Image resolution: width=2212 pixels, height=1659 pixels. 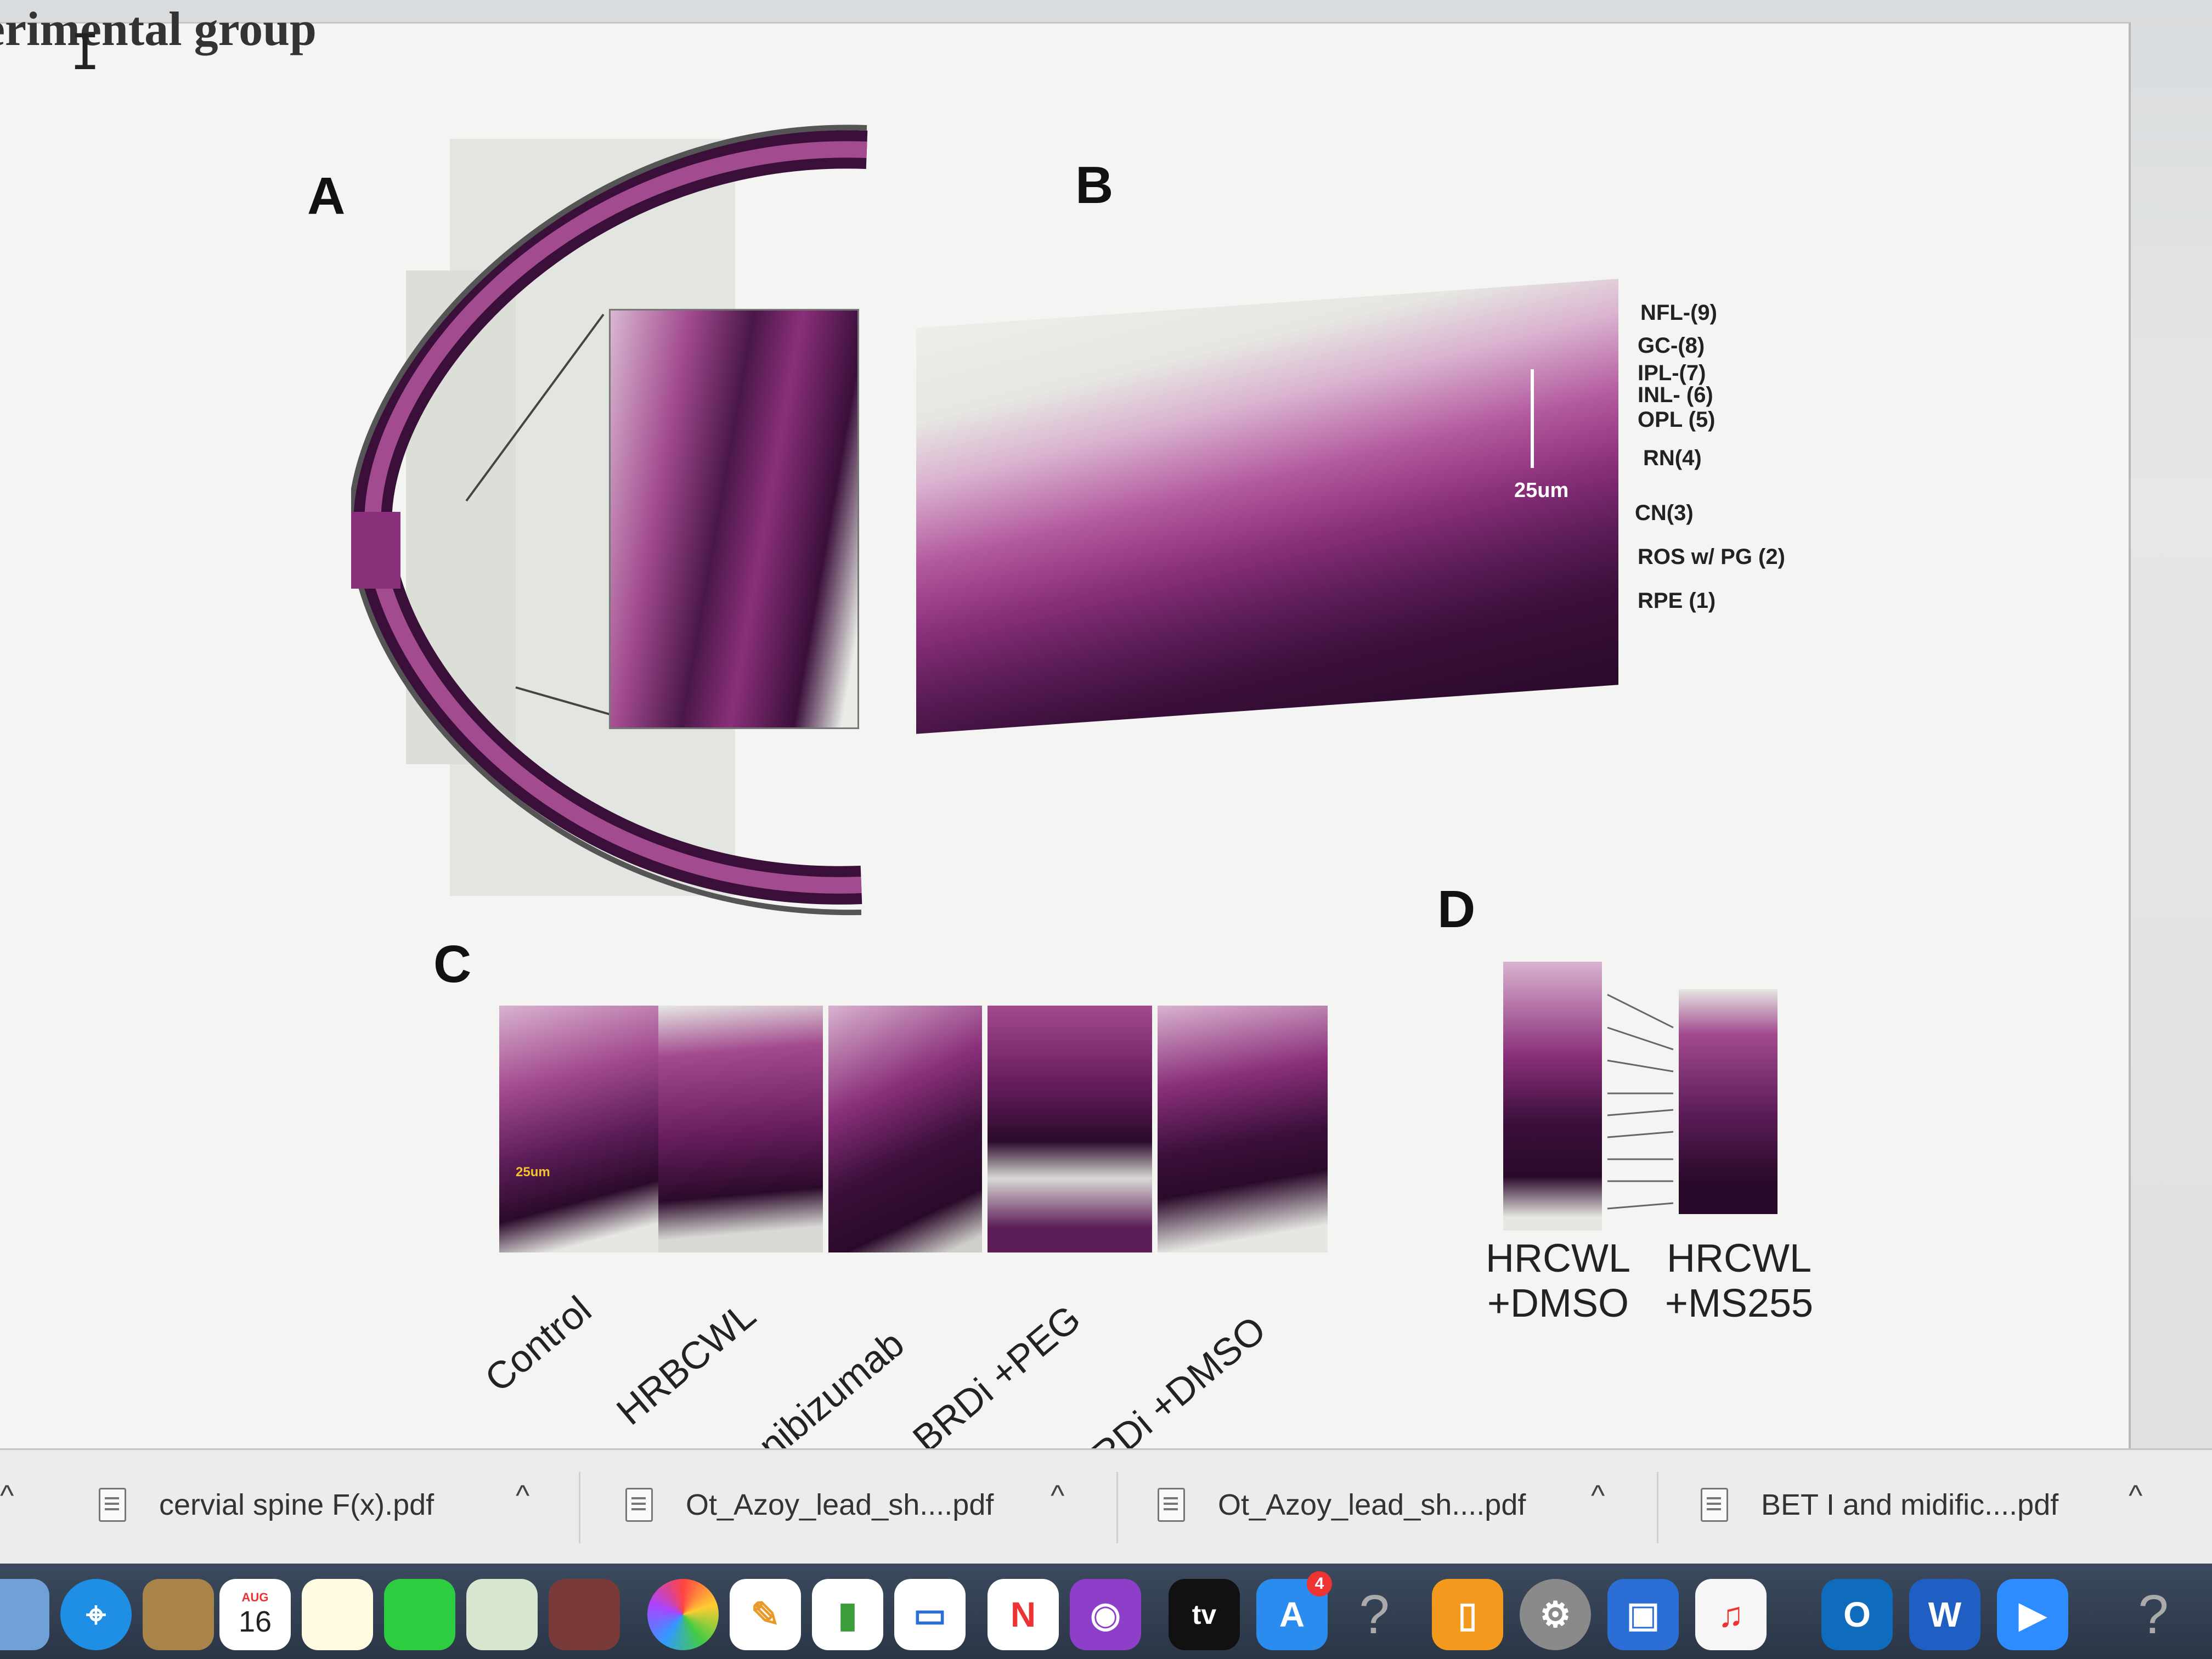 What do you see at coordinates (1372, 1504) in the screenshot?
I see `download-item-3-name: Ot_Azoy_lead_sh....pdf` at bounding box center [1372, 1504].